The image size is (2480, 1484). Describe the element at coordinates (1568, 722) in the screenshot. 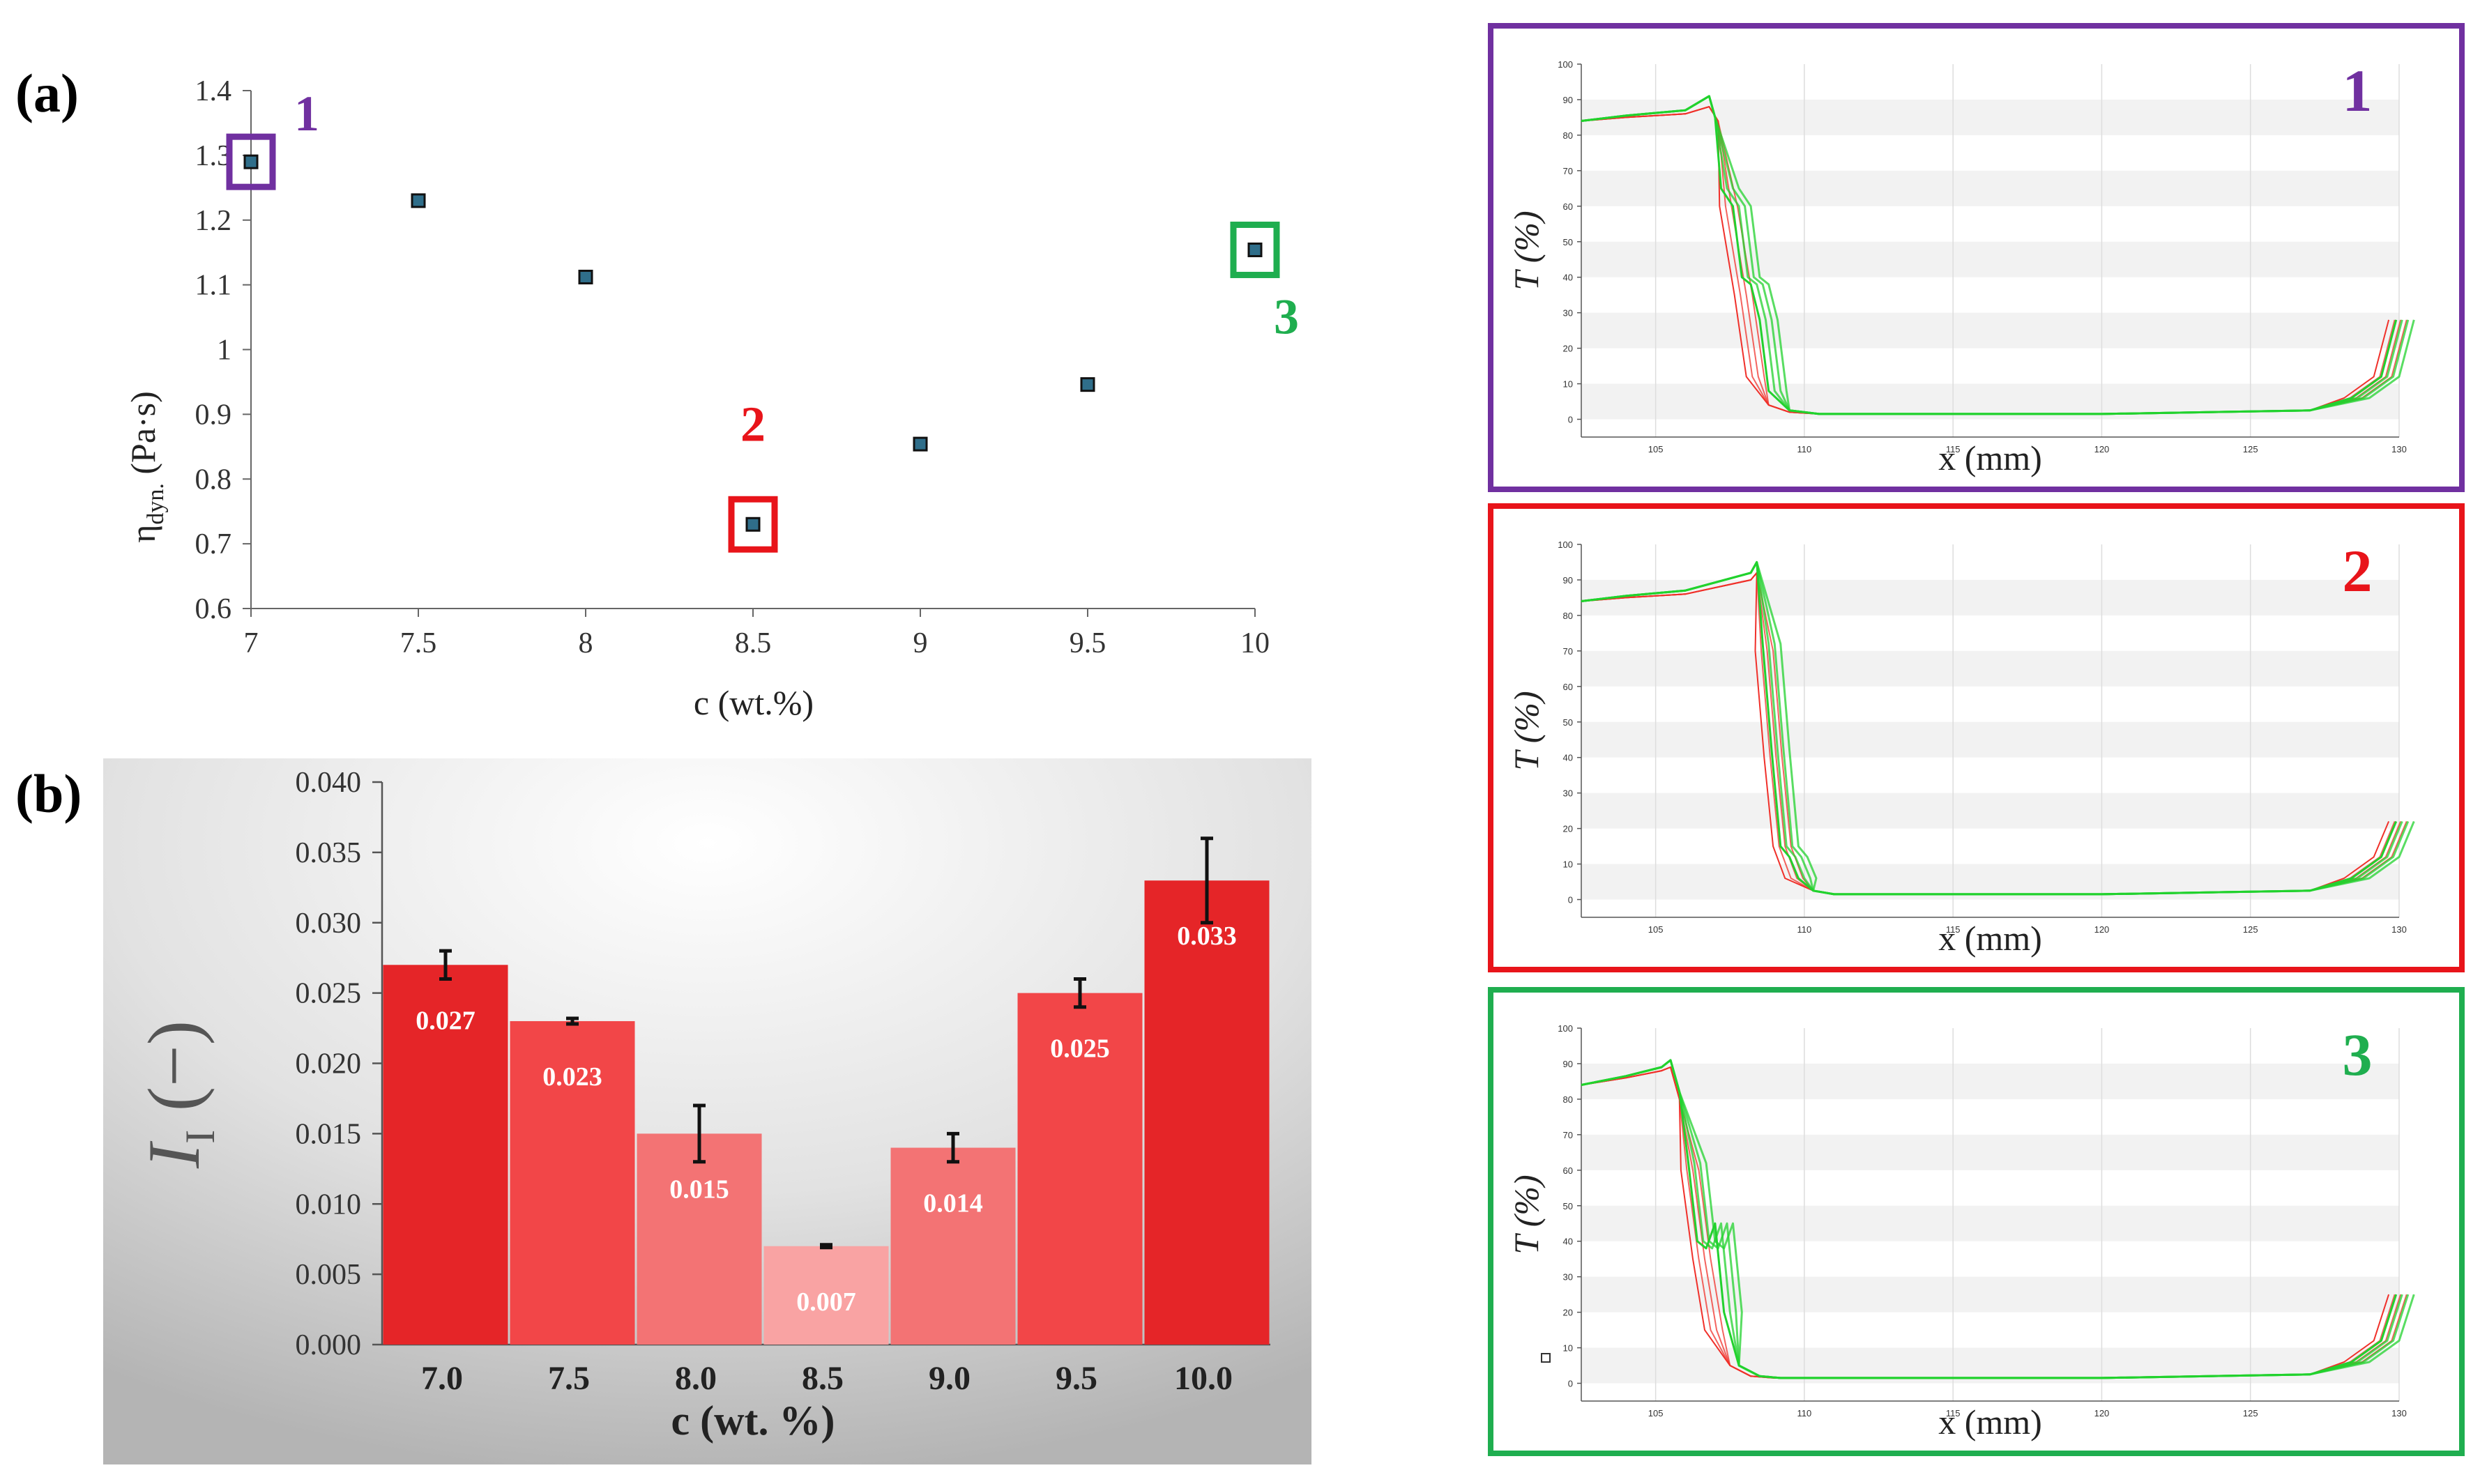

I see `y-tick-label: 50` at that location.